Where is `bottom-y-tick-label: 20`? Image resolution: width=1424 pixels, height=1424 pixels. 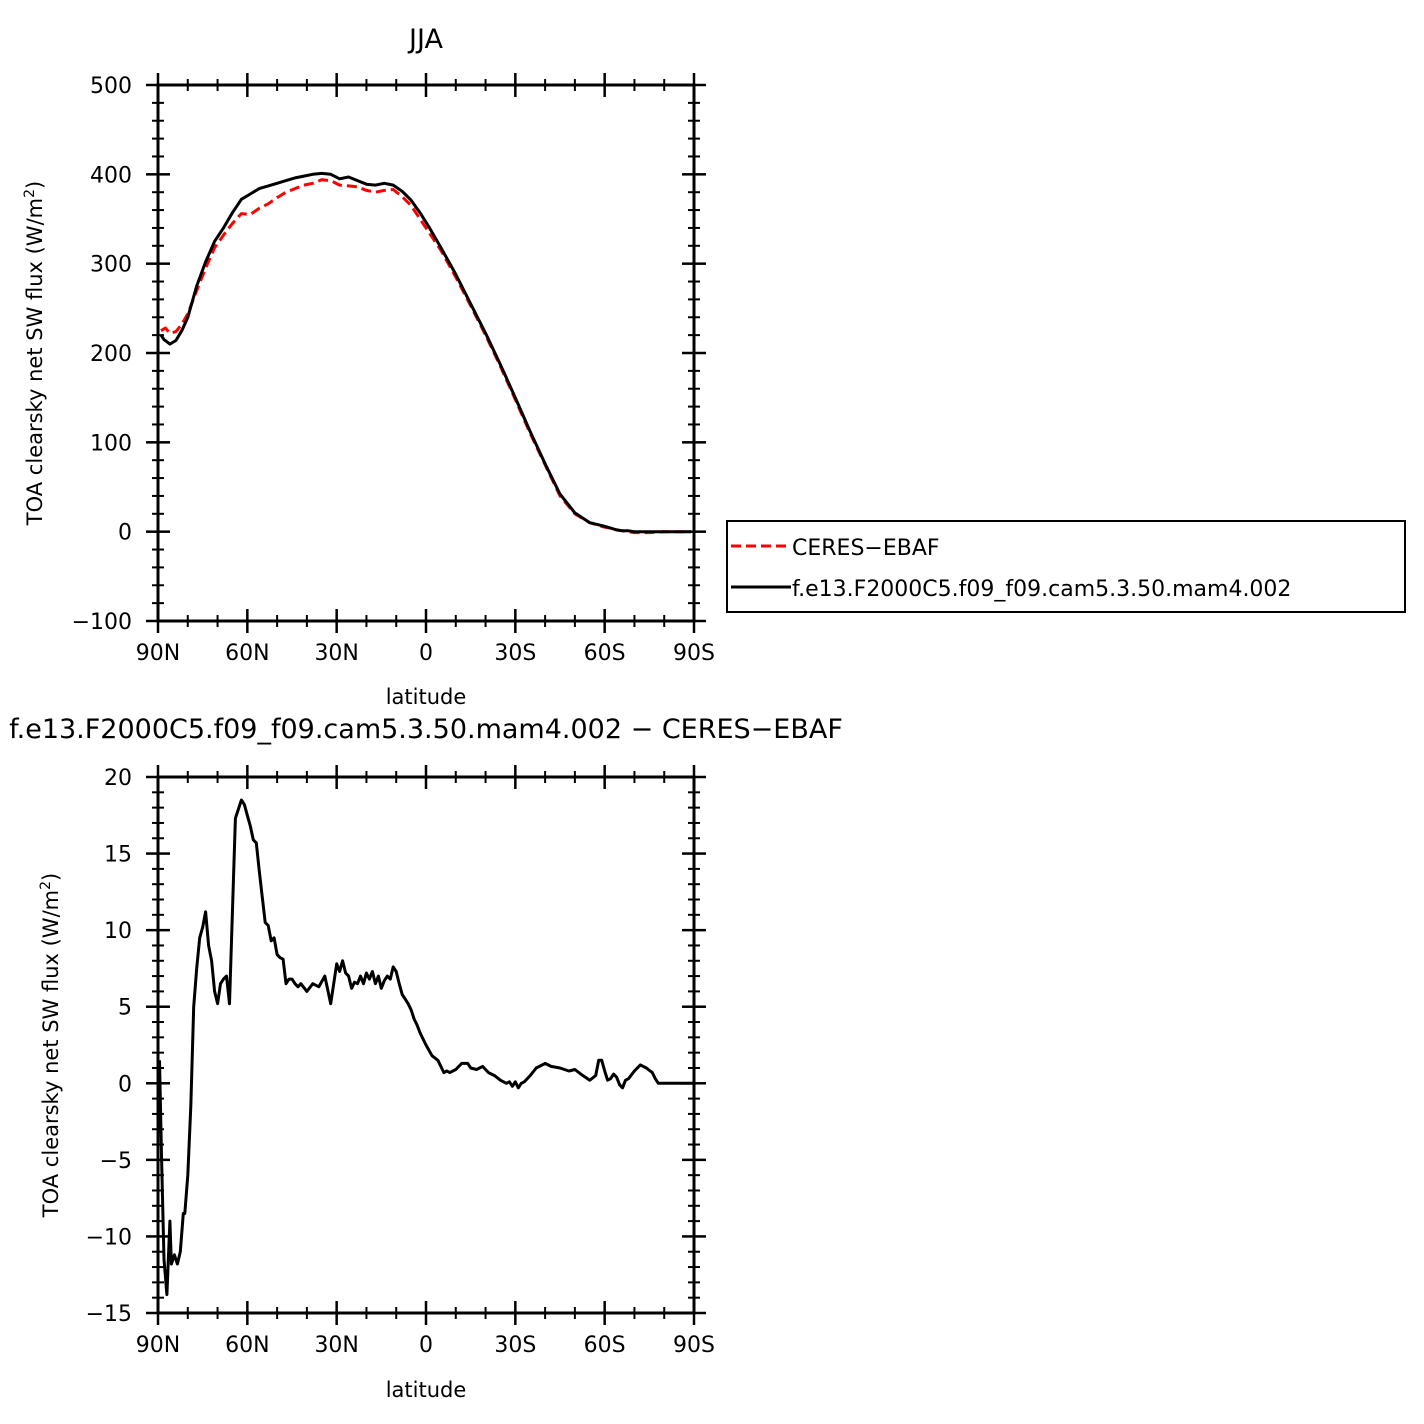 bottom-y-tick-label: 20 is located at coordinates (118, 778).